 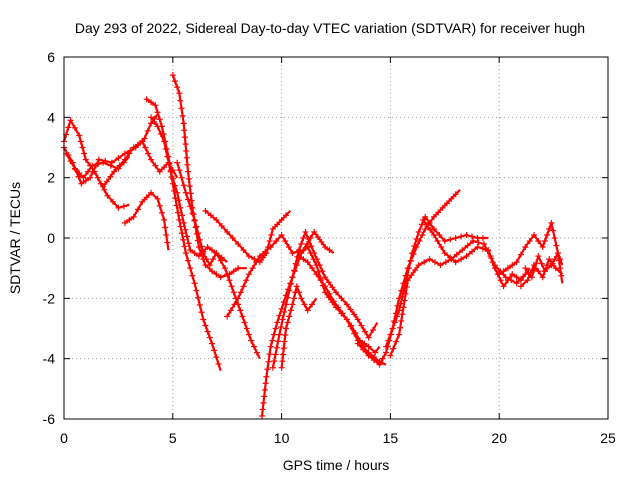 What do you see at coordinates (51, 57) in the screenshot?
I see `y-tick-label: 6` at bounding box center [51, 57].